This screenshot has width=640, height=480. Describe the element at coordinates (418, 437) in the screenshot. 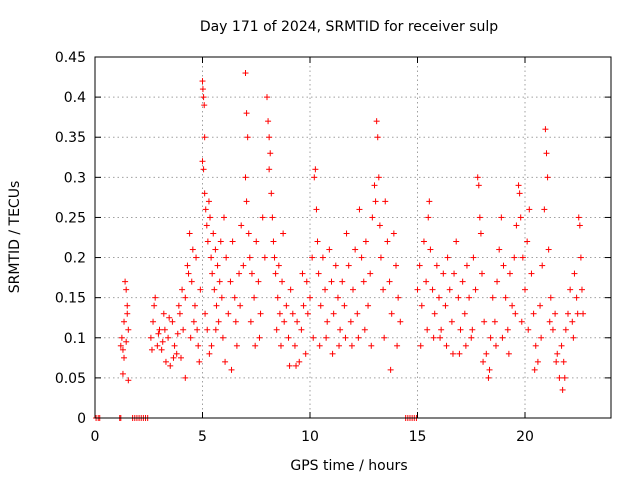

I see `x-tick-label: 15` at that location.